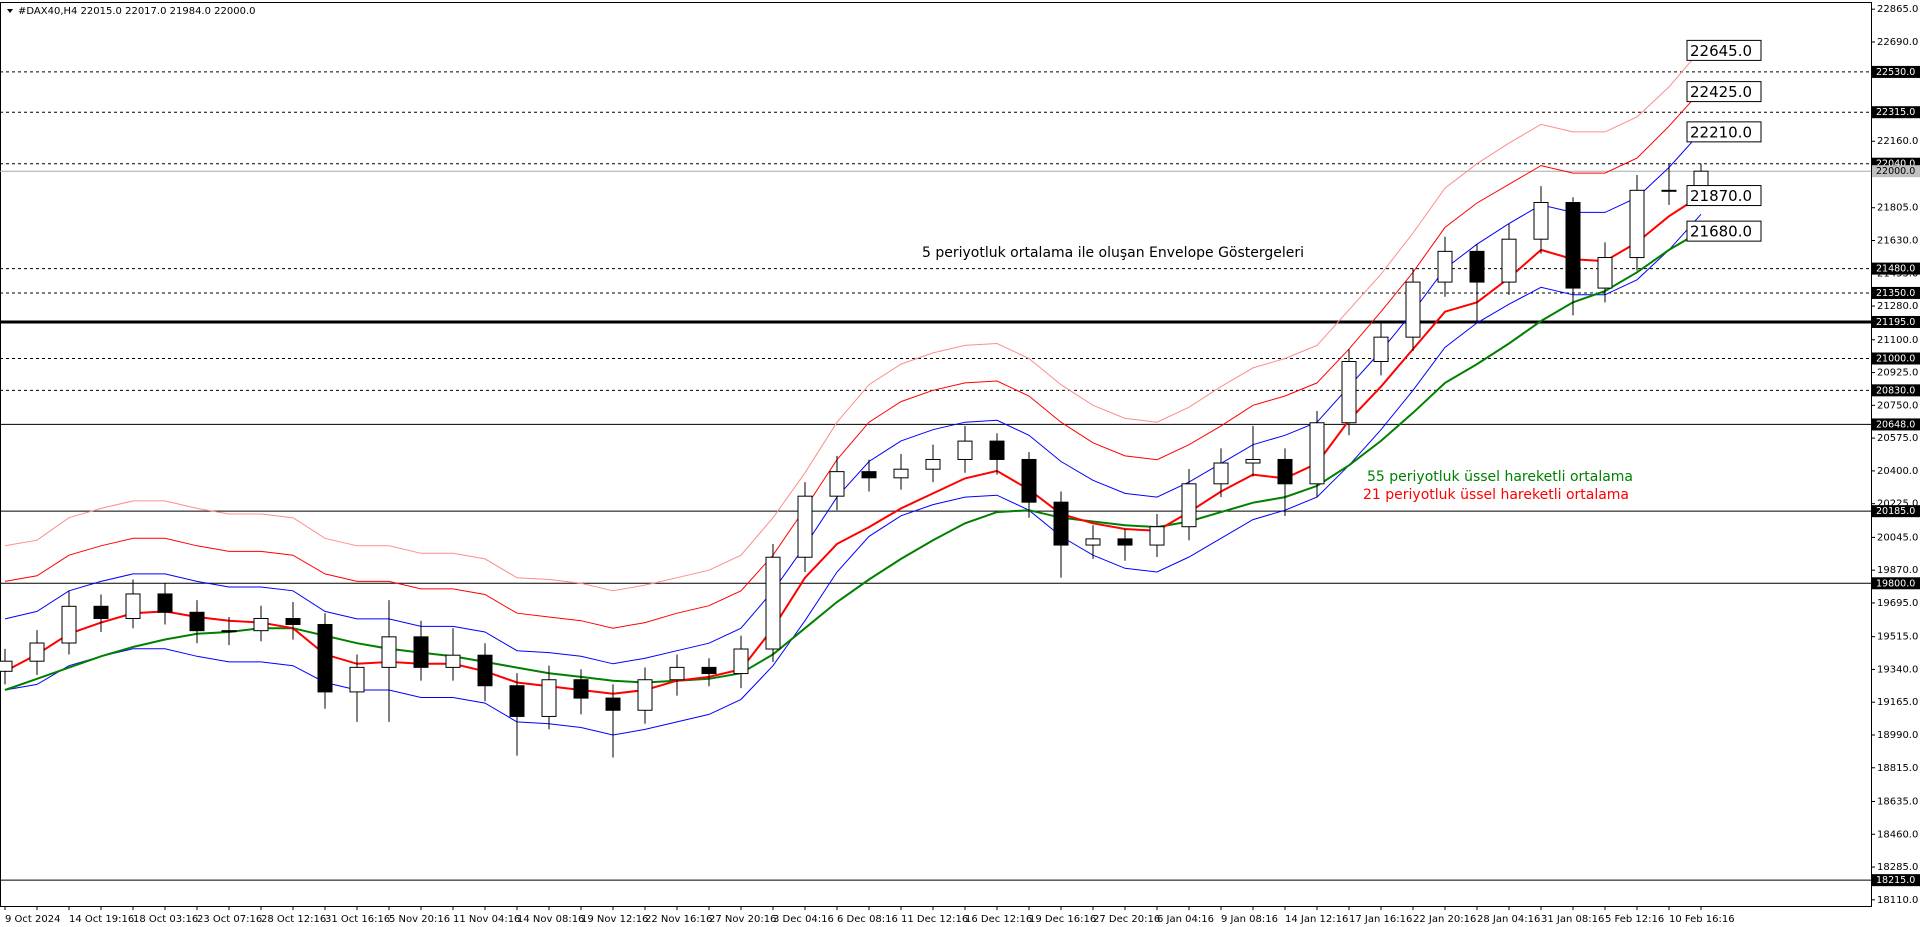 This screenshot has height=927, width=1920. What do you see at coordinates (486, 919) in the screenshot?
I see `x-tick-label: 11 Nov 04:16` at bounding box center [486, 919].